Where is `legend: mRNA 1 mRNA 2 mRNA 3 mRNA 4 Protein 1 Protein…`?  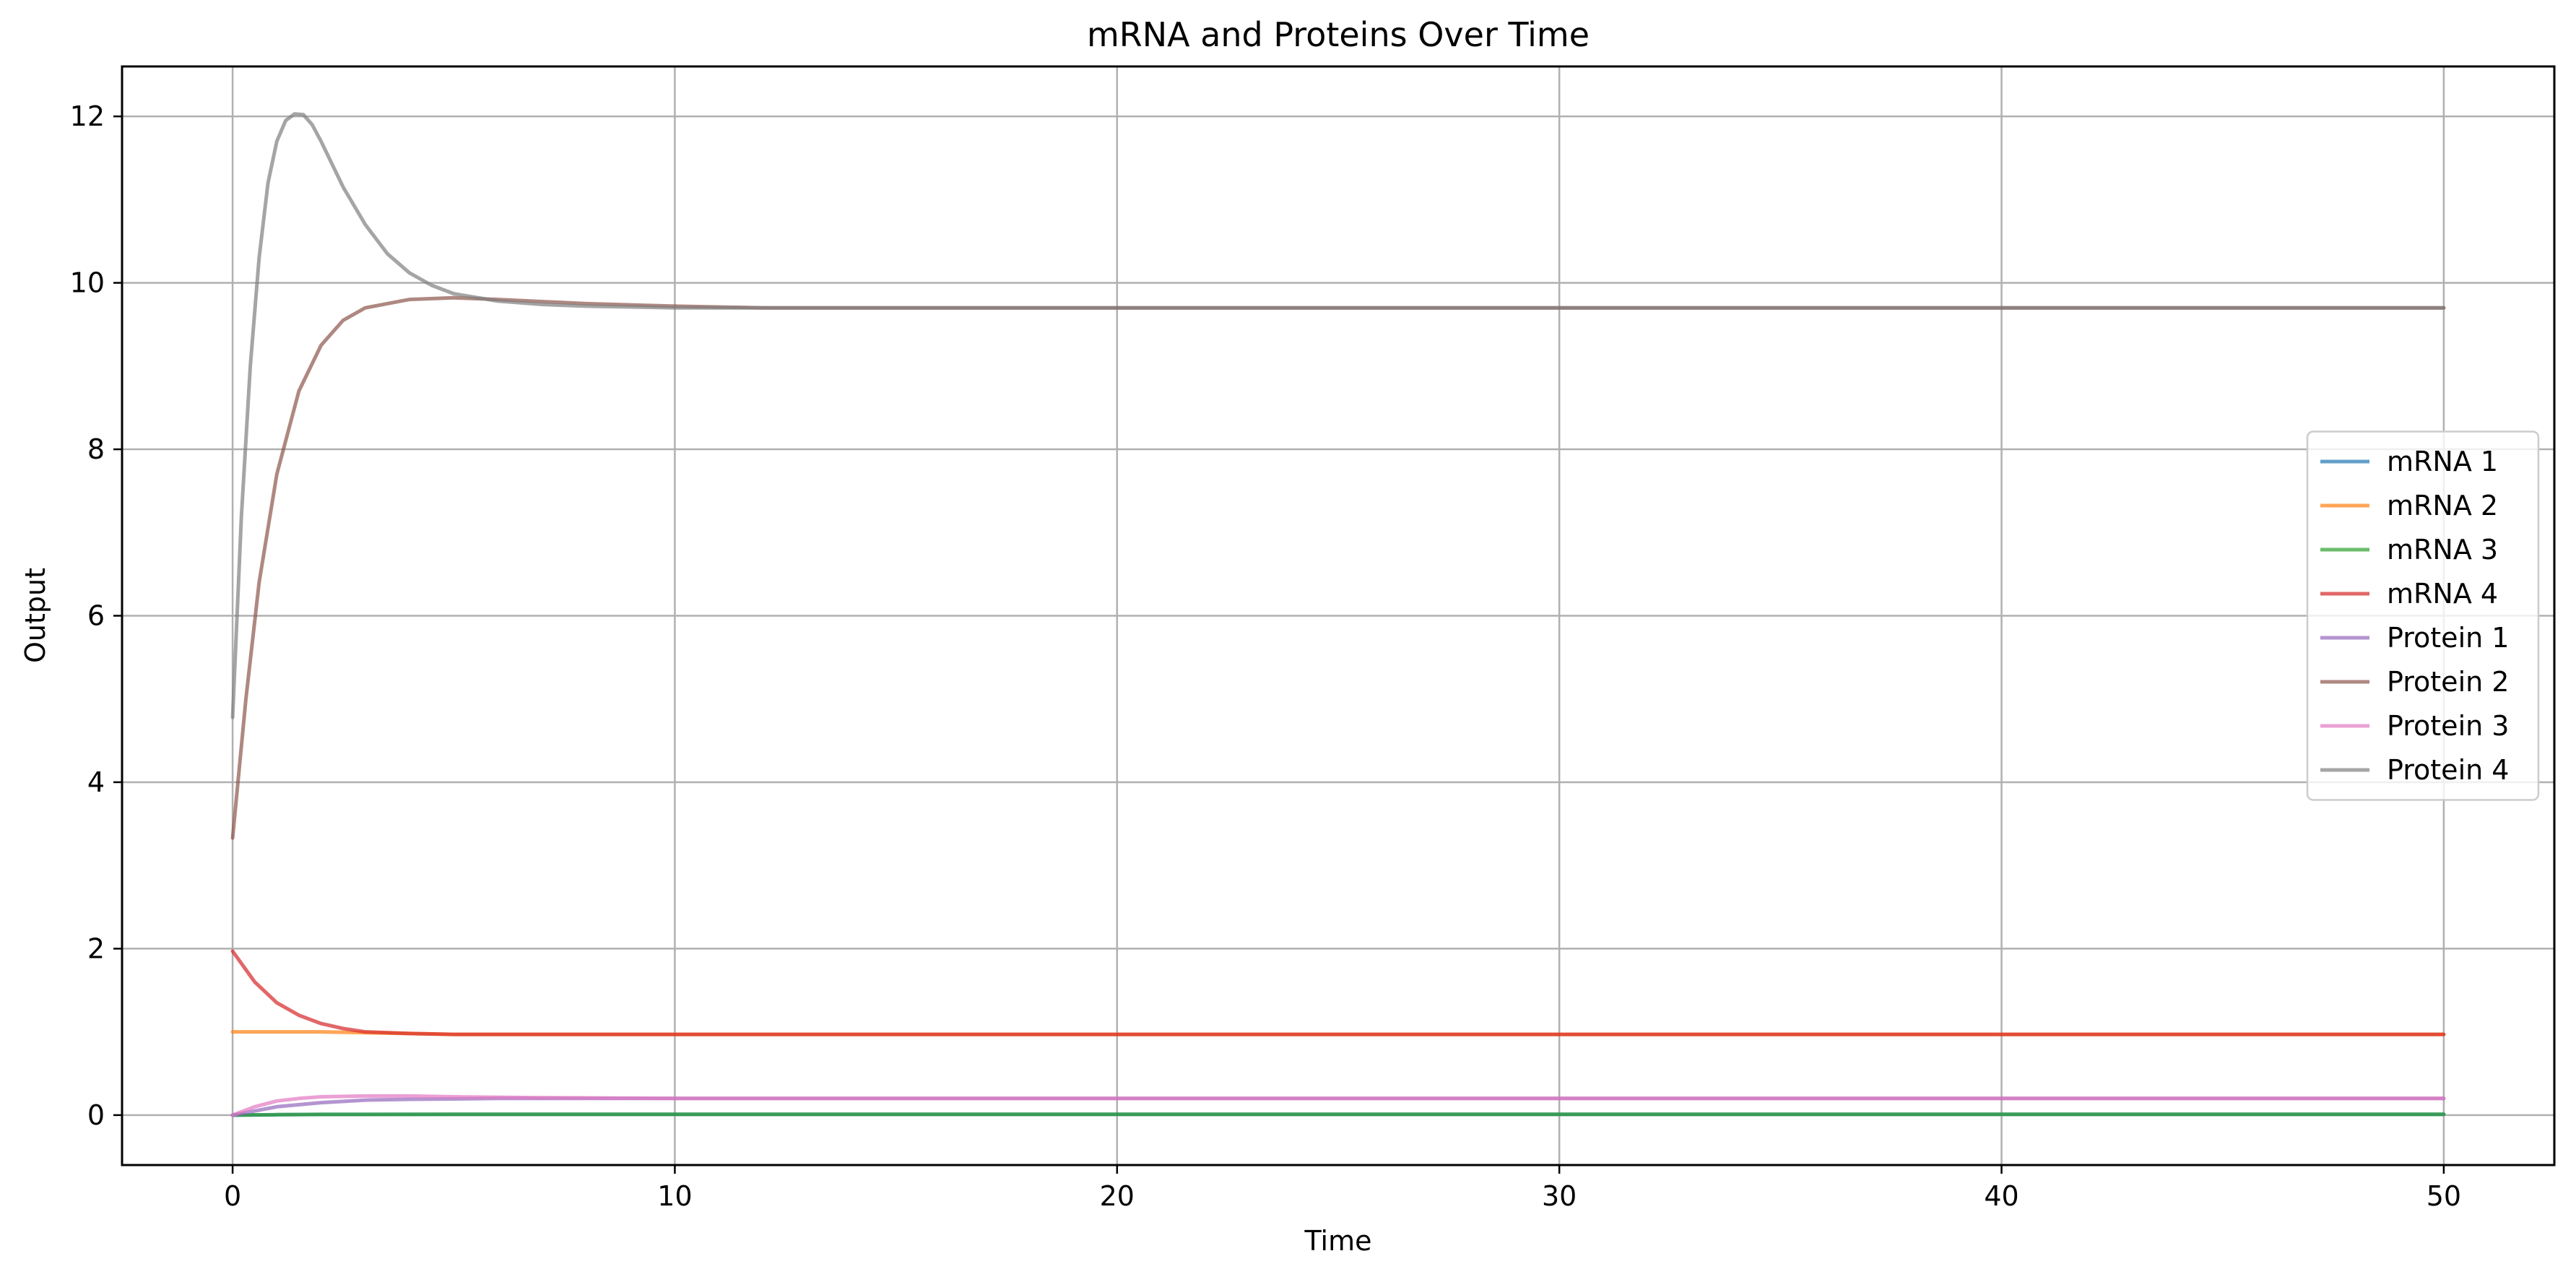 legend: mRNA 1 mRNA 2 mRNA 3 mRNA 4 Protein 1 Protein… is located at coordinates (2423, 615).